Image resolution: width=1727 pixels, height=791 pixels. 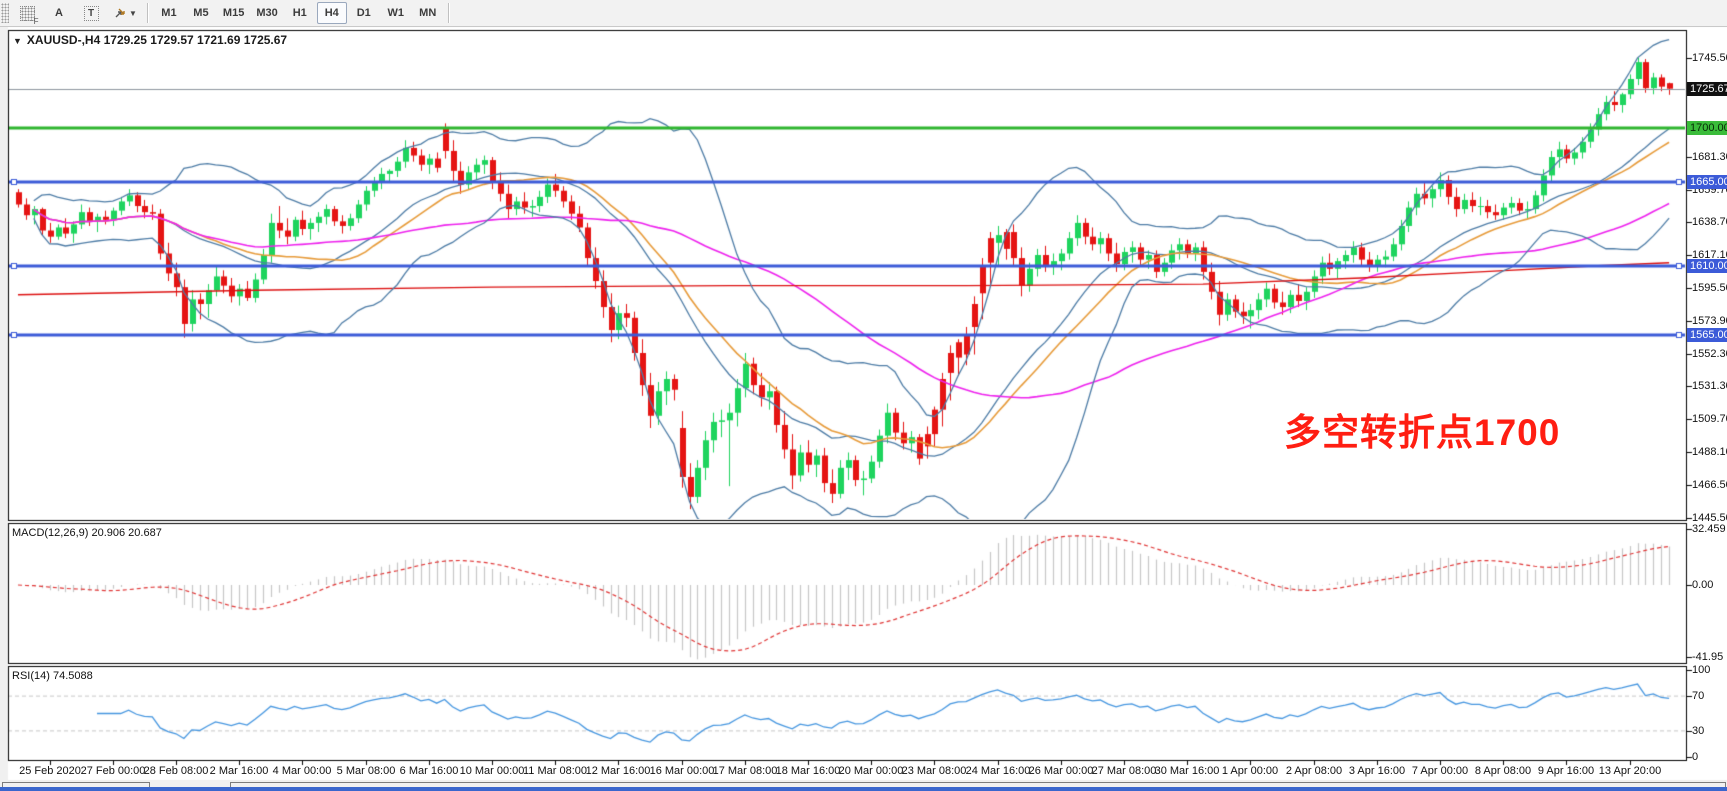 I want to click on date-axis-label: 13 Apr 20:00, so click(x=1630, y=771).